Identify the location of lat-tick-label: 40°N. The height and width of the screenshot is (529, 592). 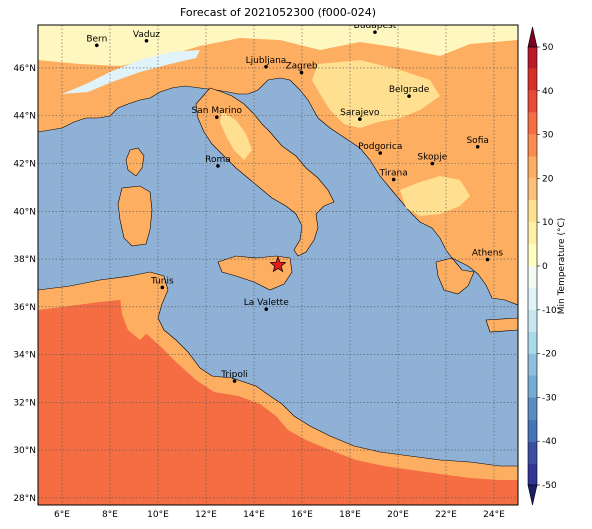
(24, 212).